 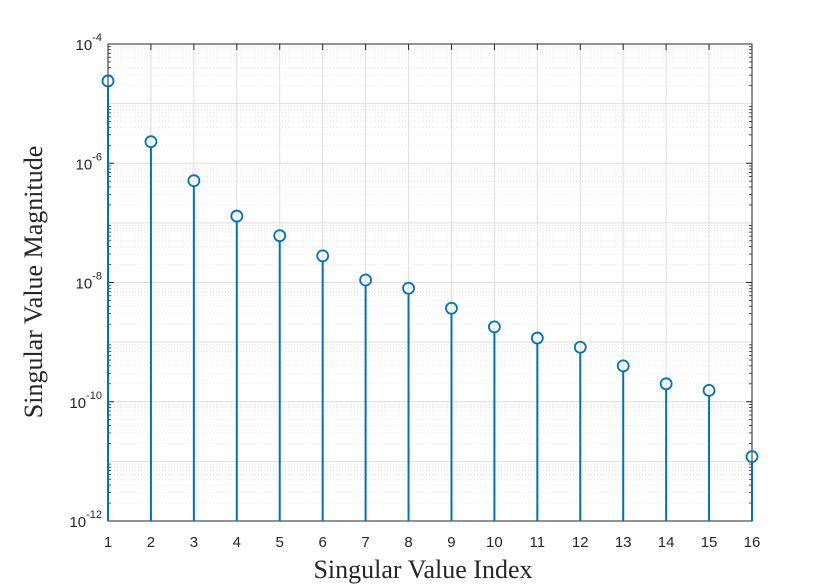 What do you see at coordinates (151, 542) in the screenshot?
I see `x-tick-label: 2` at bounding box center [151, 542].